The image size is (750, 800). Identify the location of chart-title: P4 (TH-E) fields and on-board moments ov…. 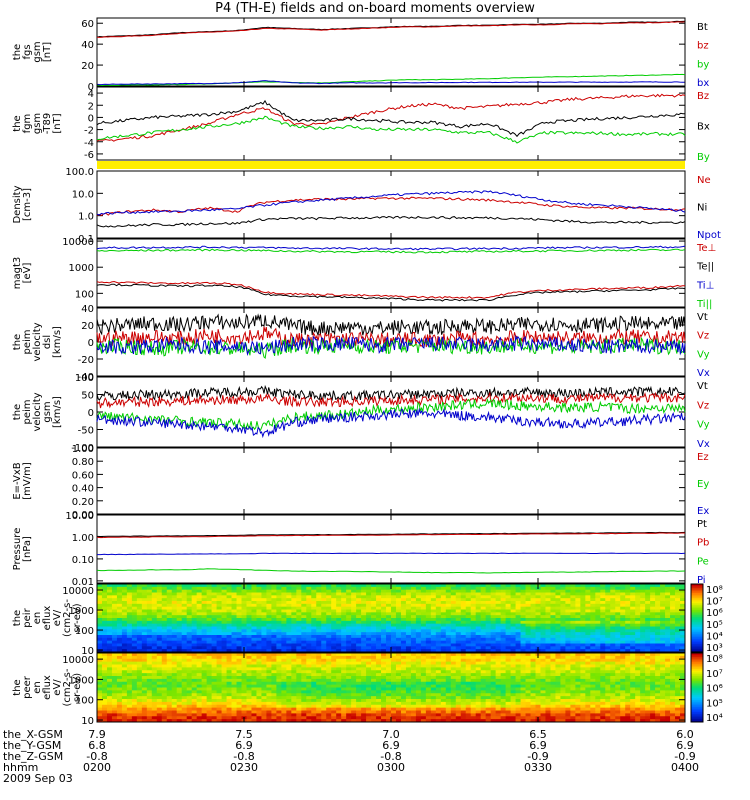
(375, 8).